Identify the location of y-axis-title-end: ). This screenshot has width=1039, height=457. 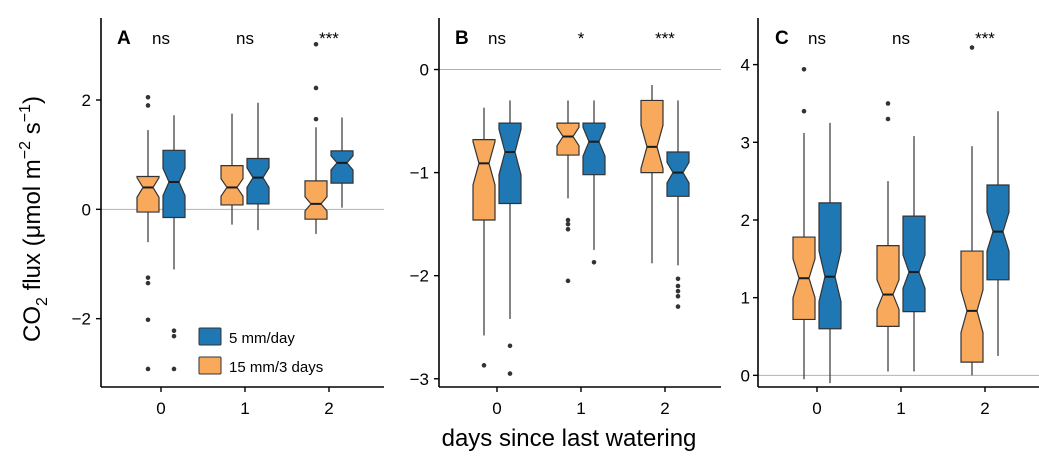
(32, 100).